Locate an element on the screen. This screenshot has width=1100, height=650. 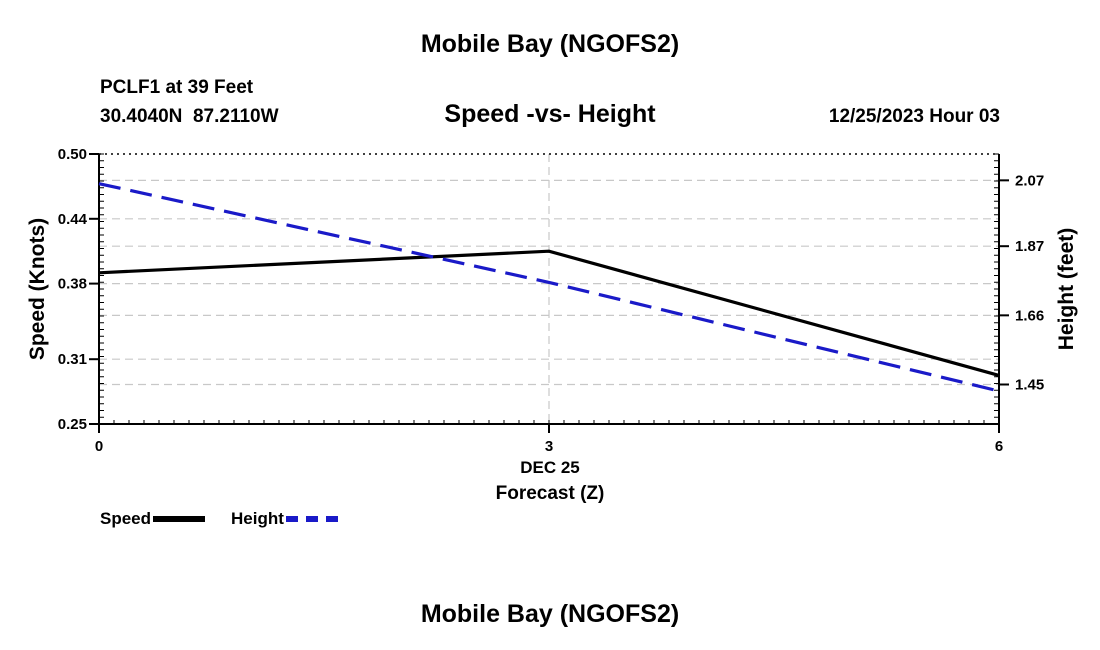
x-tick-label: 6 is located at coordinates (999, 446).